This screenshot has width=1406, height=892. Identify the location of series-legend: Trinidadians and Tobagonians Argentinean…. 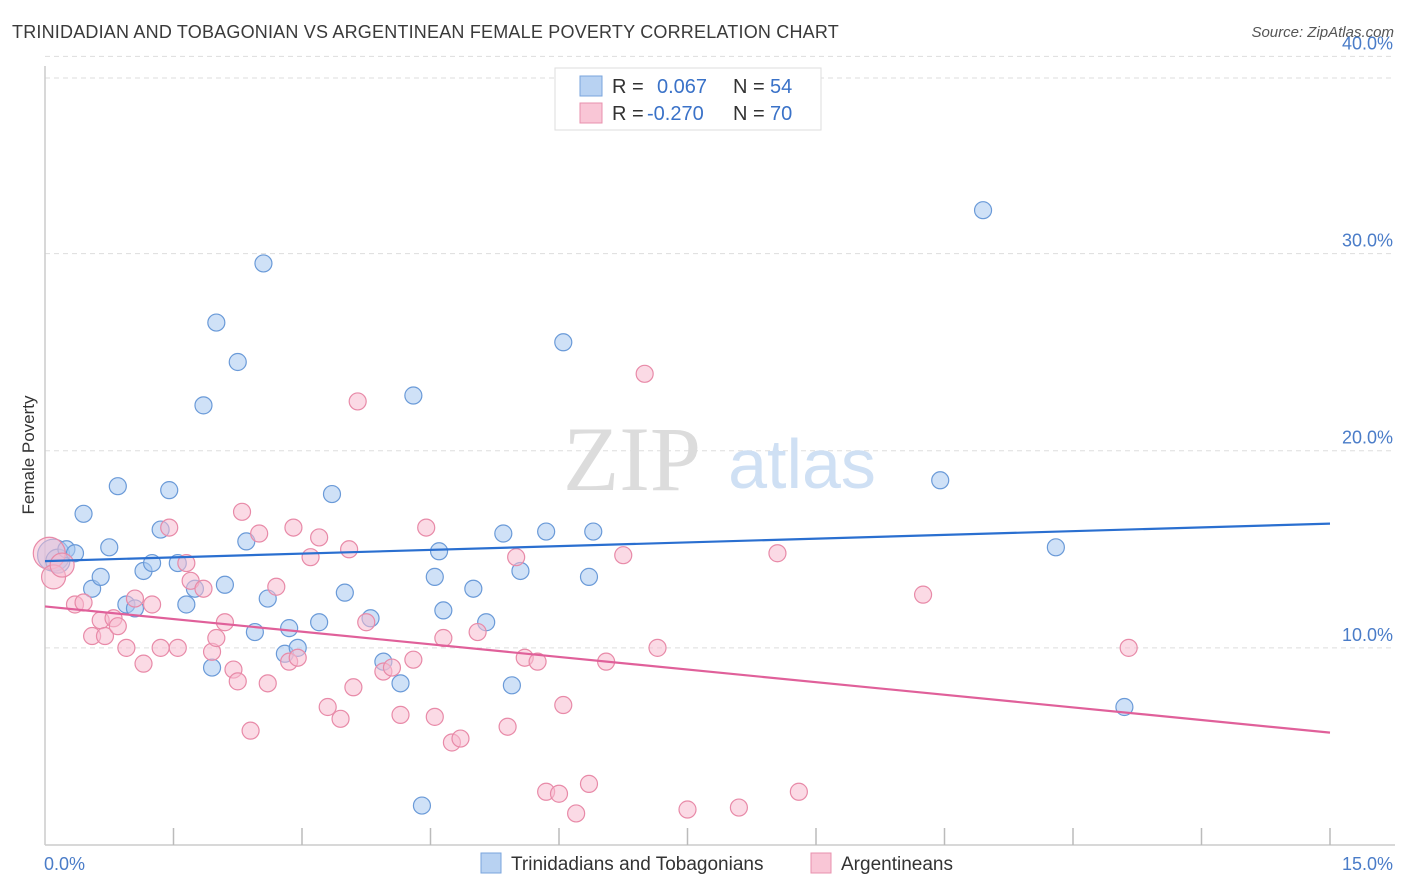
(716, 863).